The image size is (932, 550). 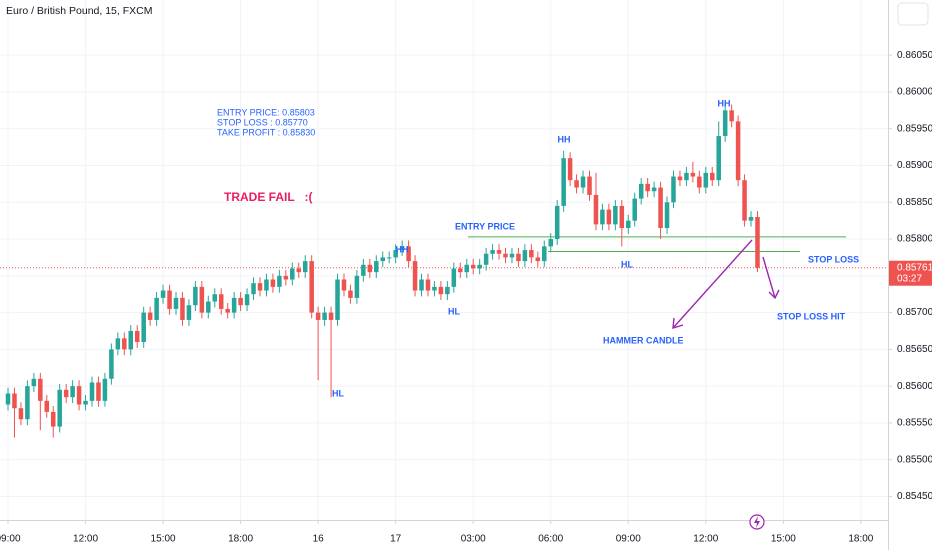 I want to click on x-tick-label: 17, so click(x=396, y=539).